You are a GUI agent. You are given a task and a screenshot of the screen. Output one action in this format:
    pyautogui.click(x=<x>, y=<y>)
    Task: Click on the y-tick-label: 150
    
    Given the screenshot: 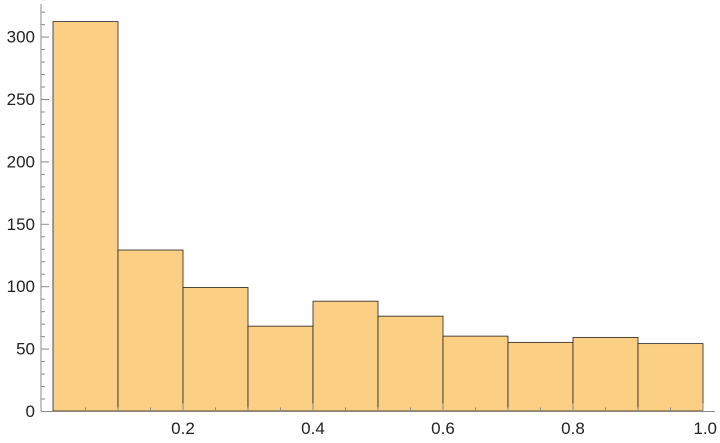 What is the action you would take?
    pyautogui.click(x=21, y=224)
    